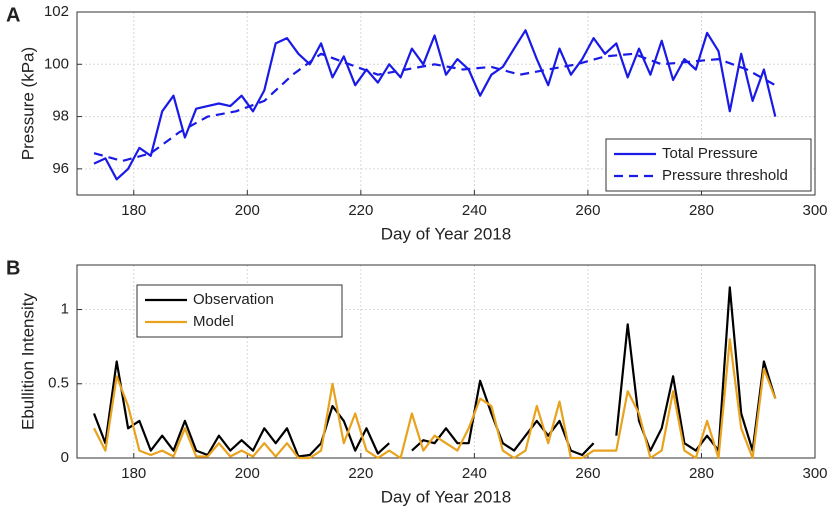 The height and width of the screenshot is (513, 839). I want to click on y-tick-label: 0, so click(65, 457).